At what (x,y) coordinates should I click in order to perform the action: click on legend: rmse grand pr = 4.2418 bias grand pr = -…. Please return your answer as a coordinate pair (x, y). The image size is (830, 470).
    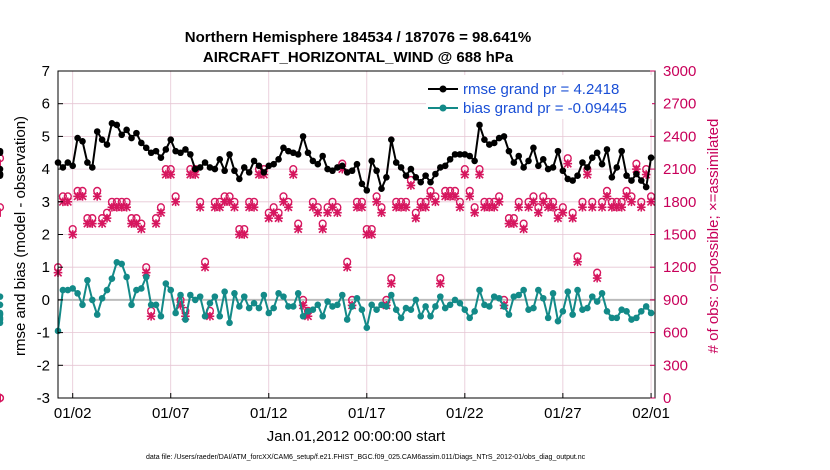
    Looking at the image, I should click on (539, 97).